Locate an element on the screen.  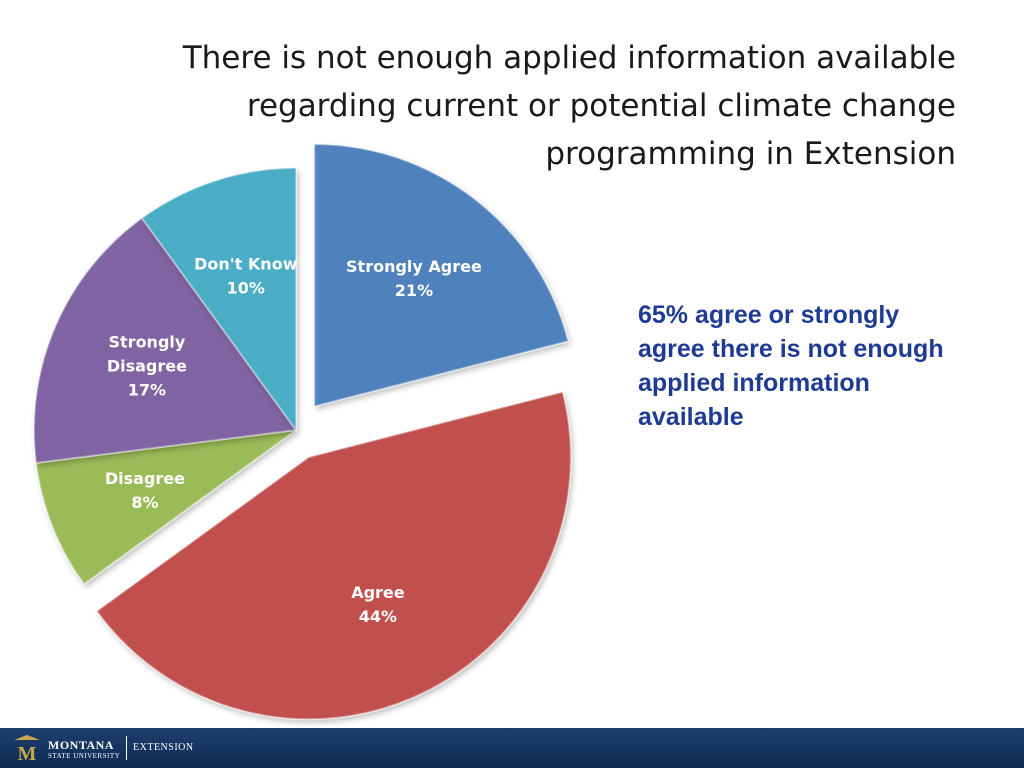
pie-label-strongly-agree: Strongly Agree 21% is located at coordinates (414, 278).